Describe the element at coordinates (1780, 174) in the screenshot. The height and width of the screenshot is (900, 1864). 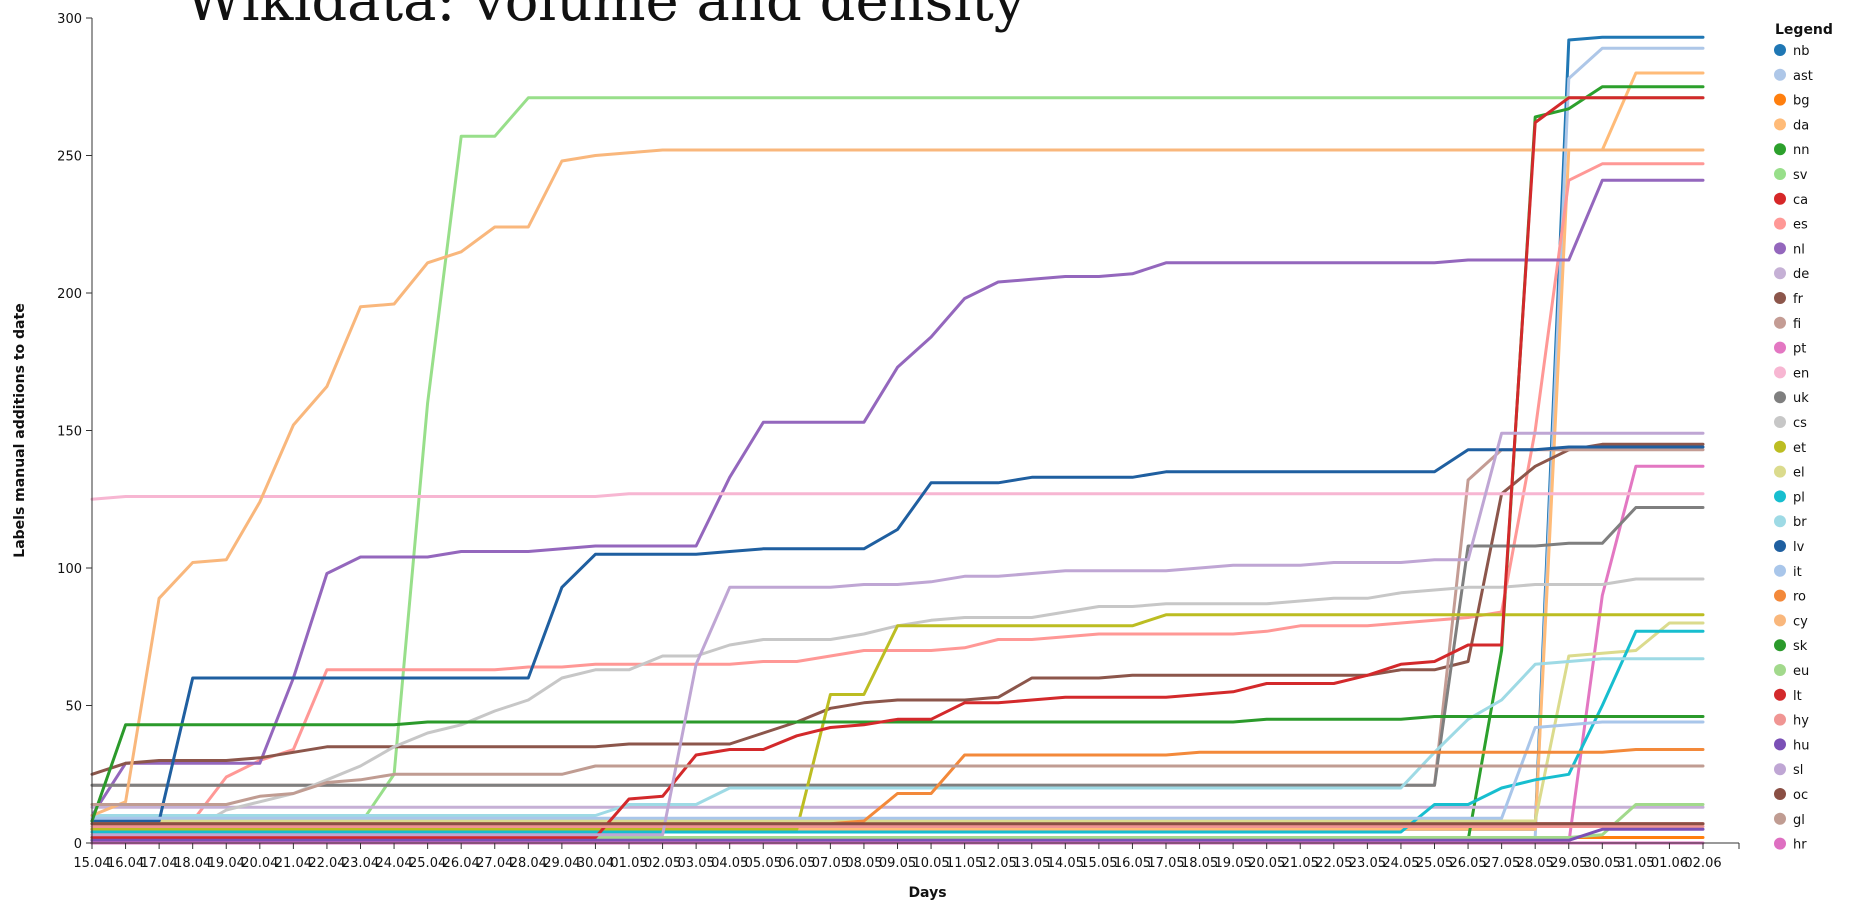
I see `legend-swatch-sv` at that location.